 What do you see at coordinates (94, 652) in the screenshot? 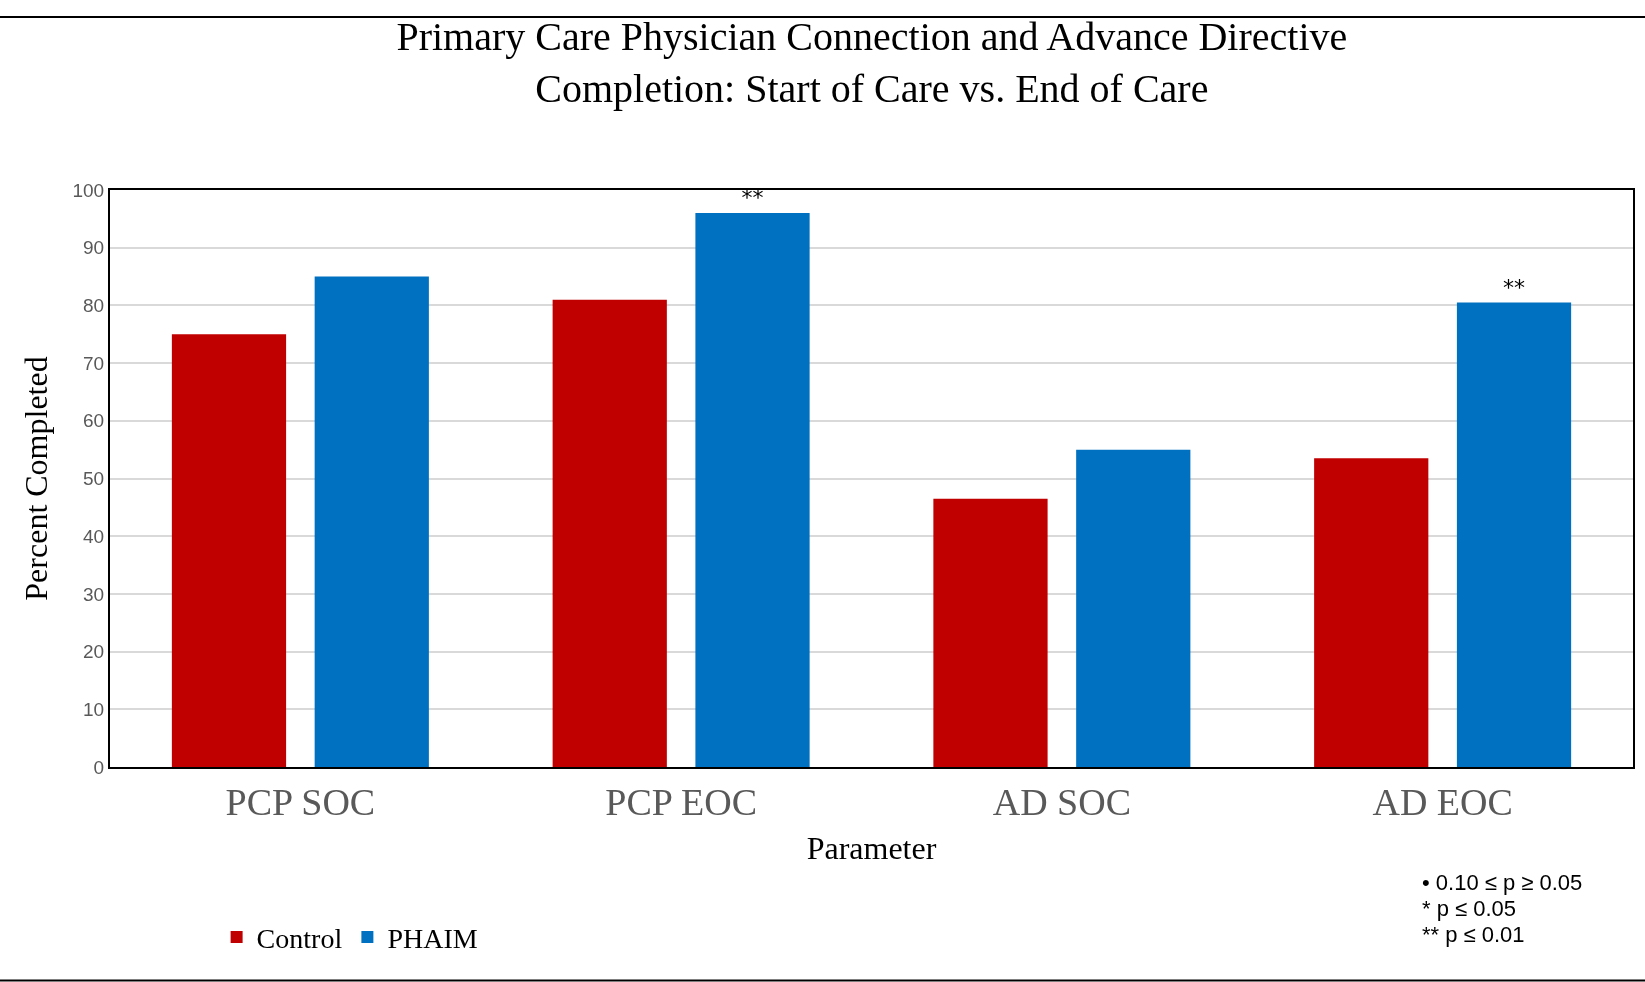
I see `y-tick-label: 20` at bounding box center [94, 652].